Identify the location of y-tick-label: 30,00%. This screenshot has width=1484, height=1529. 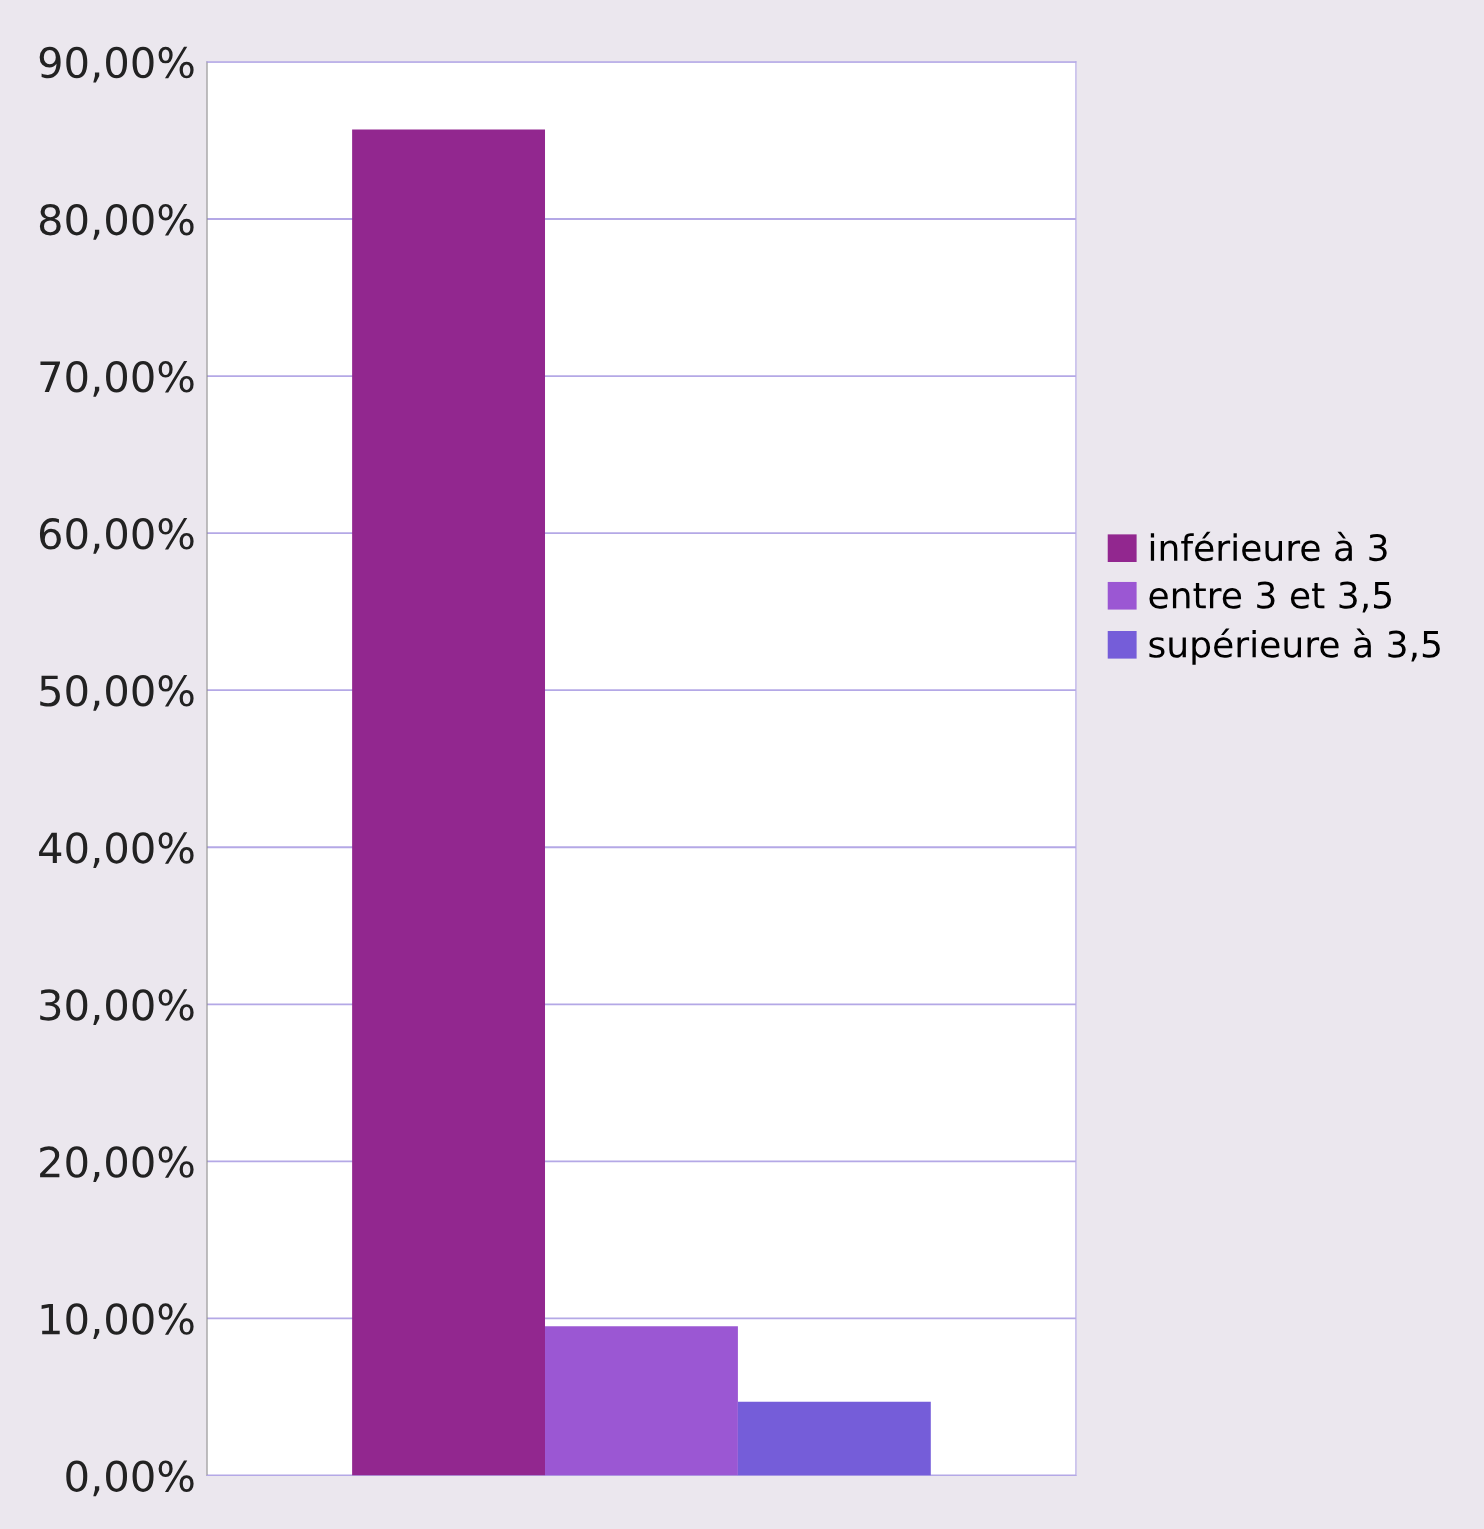
(117, 1007).